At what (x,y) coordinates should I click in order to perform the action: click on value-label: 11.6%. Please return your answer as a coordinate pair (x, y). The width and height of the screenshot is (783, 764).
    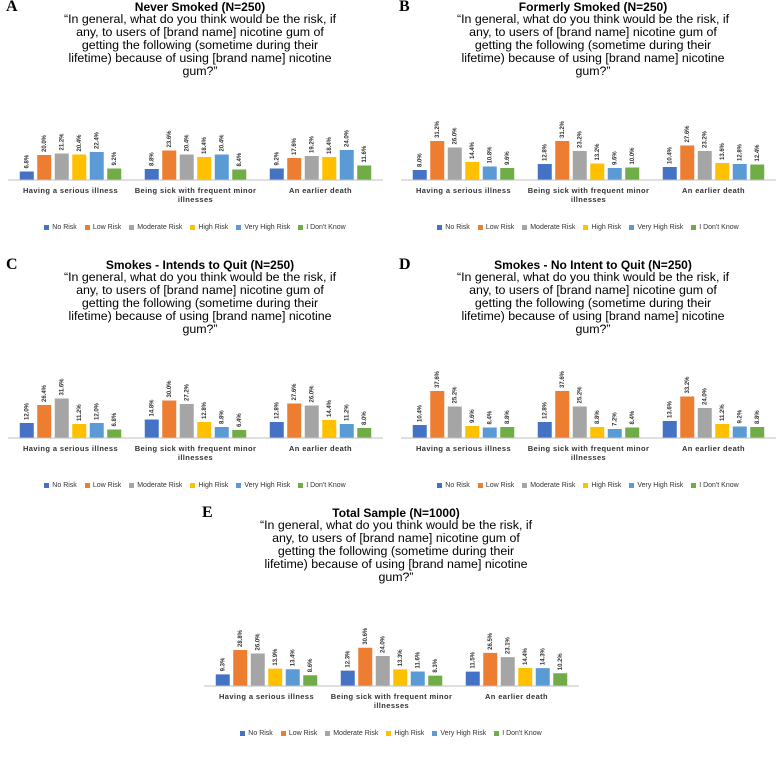
    Looking at the image, I should click on (365, 153).